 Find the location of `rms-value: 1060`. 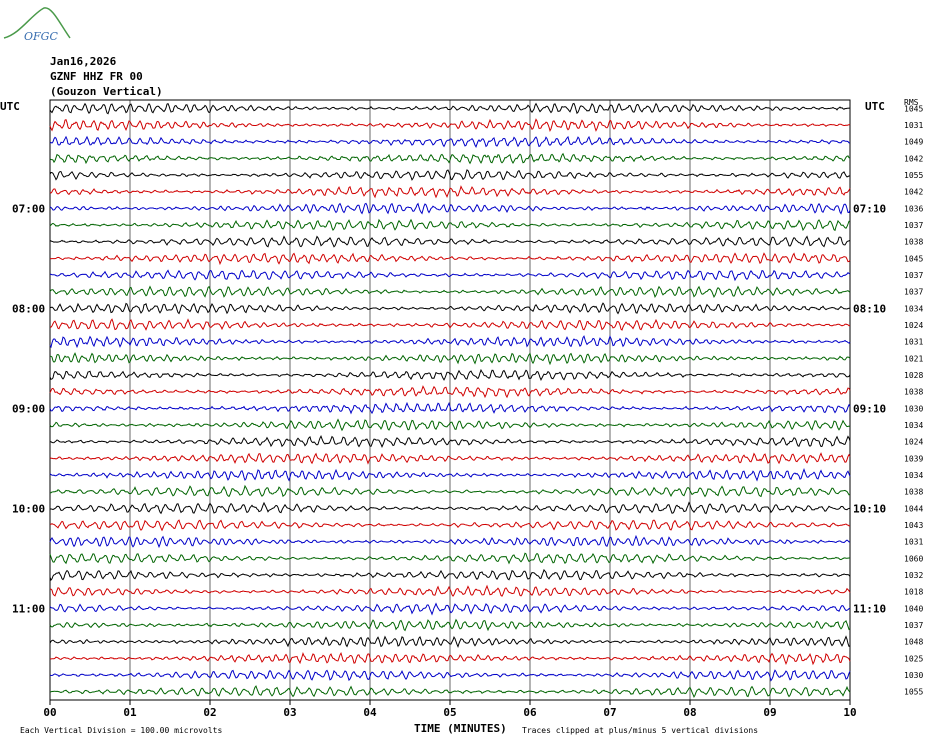

rms-value: 1060 is located at coordinates (913, 558).